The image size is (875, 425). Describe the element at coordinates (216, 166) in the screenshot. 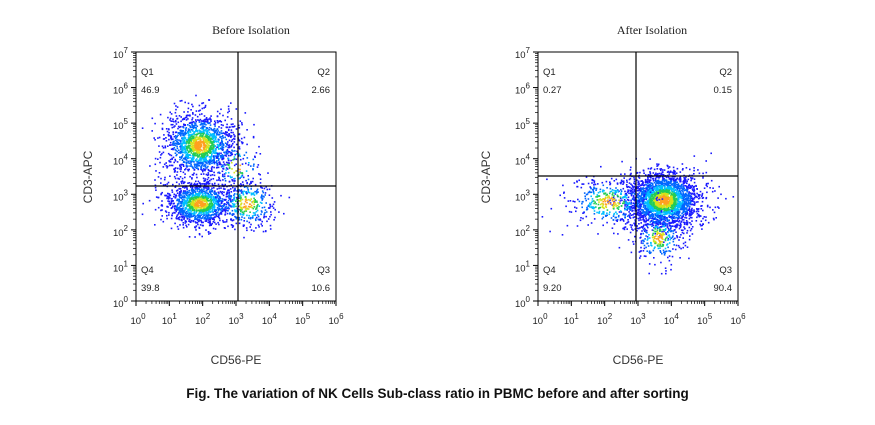

I see `density-points-before` at that location.